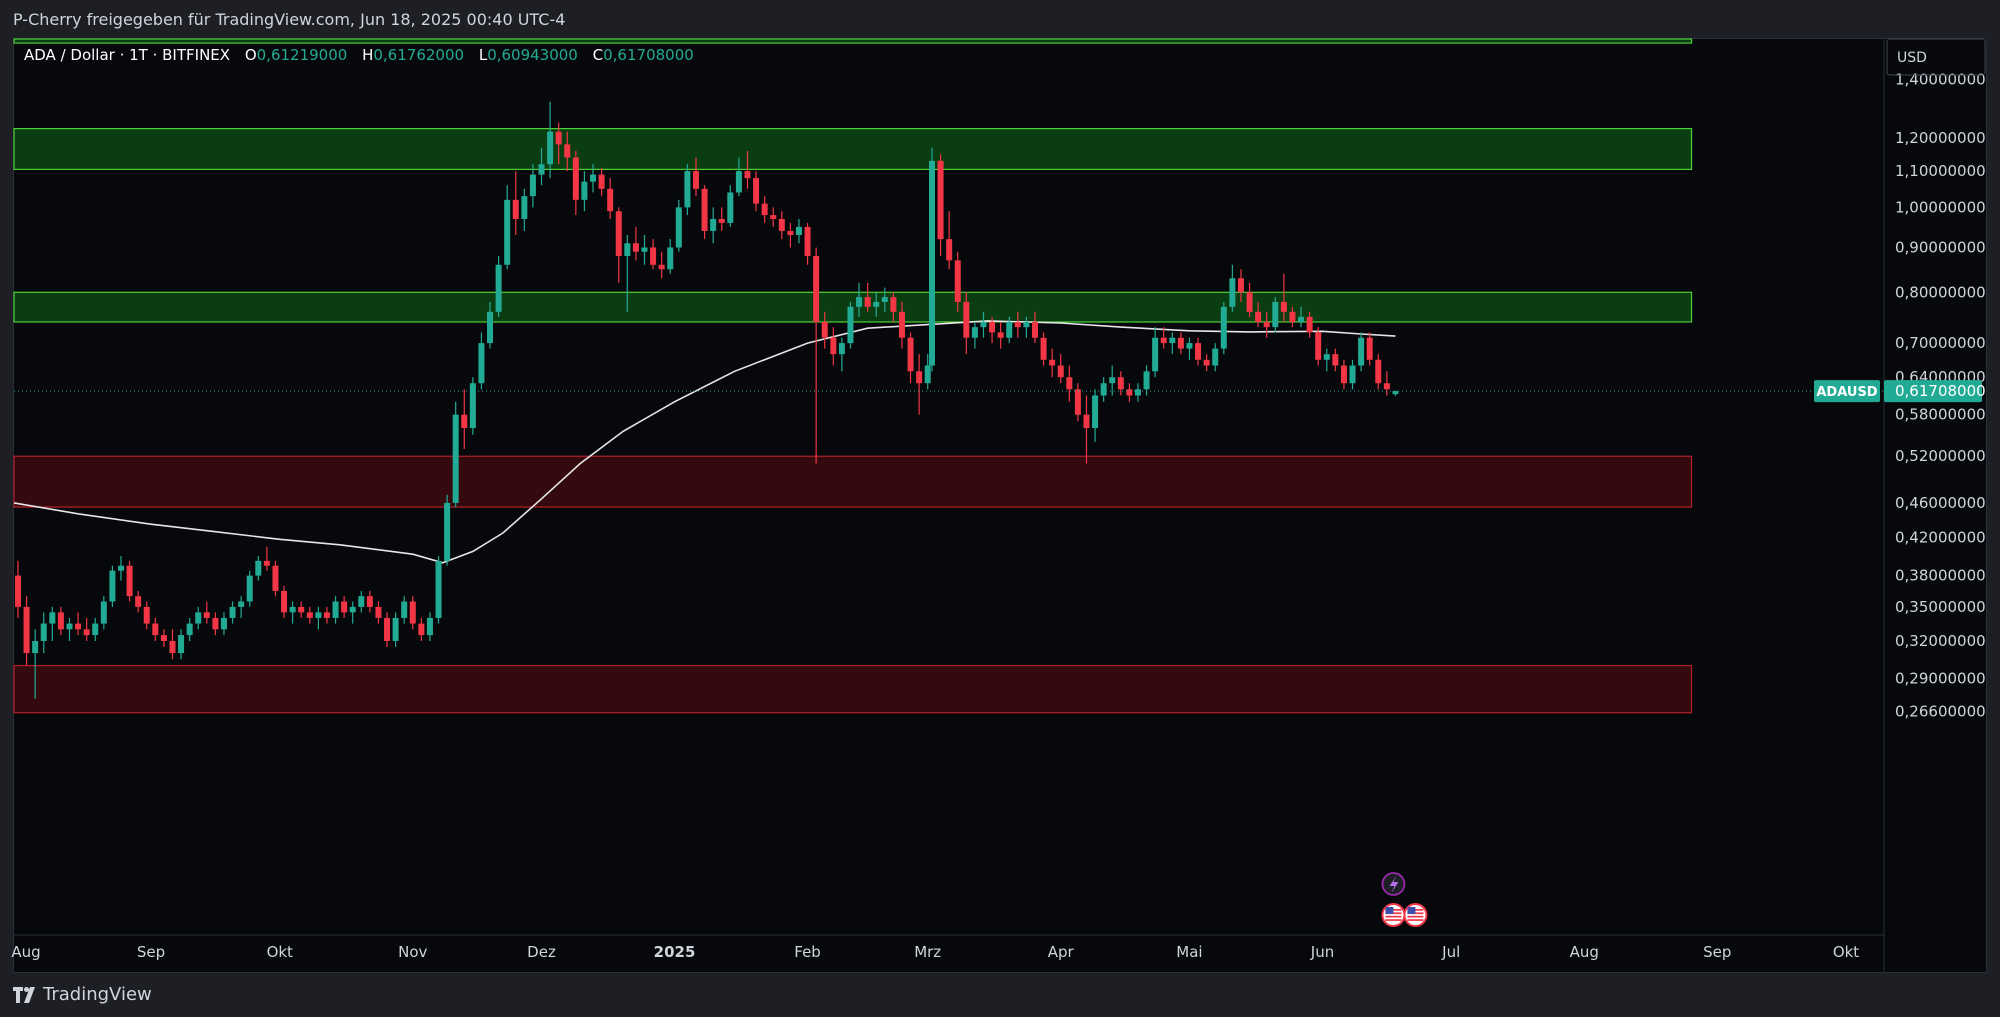 The image size is (2000, 1017). I want to click on y-tick-label: 0,90000000, so click(1940, 247).